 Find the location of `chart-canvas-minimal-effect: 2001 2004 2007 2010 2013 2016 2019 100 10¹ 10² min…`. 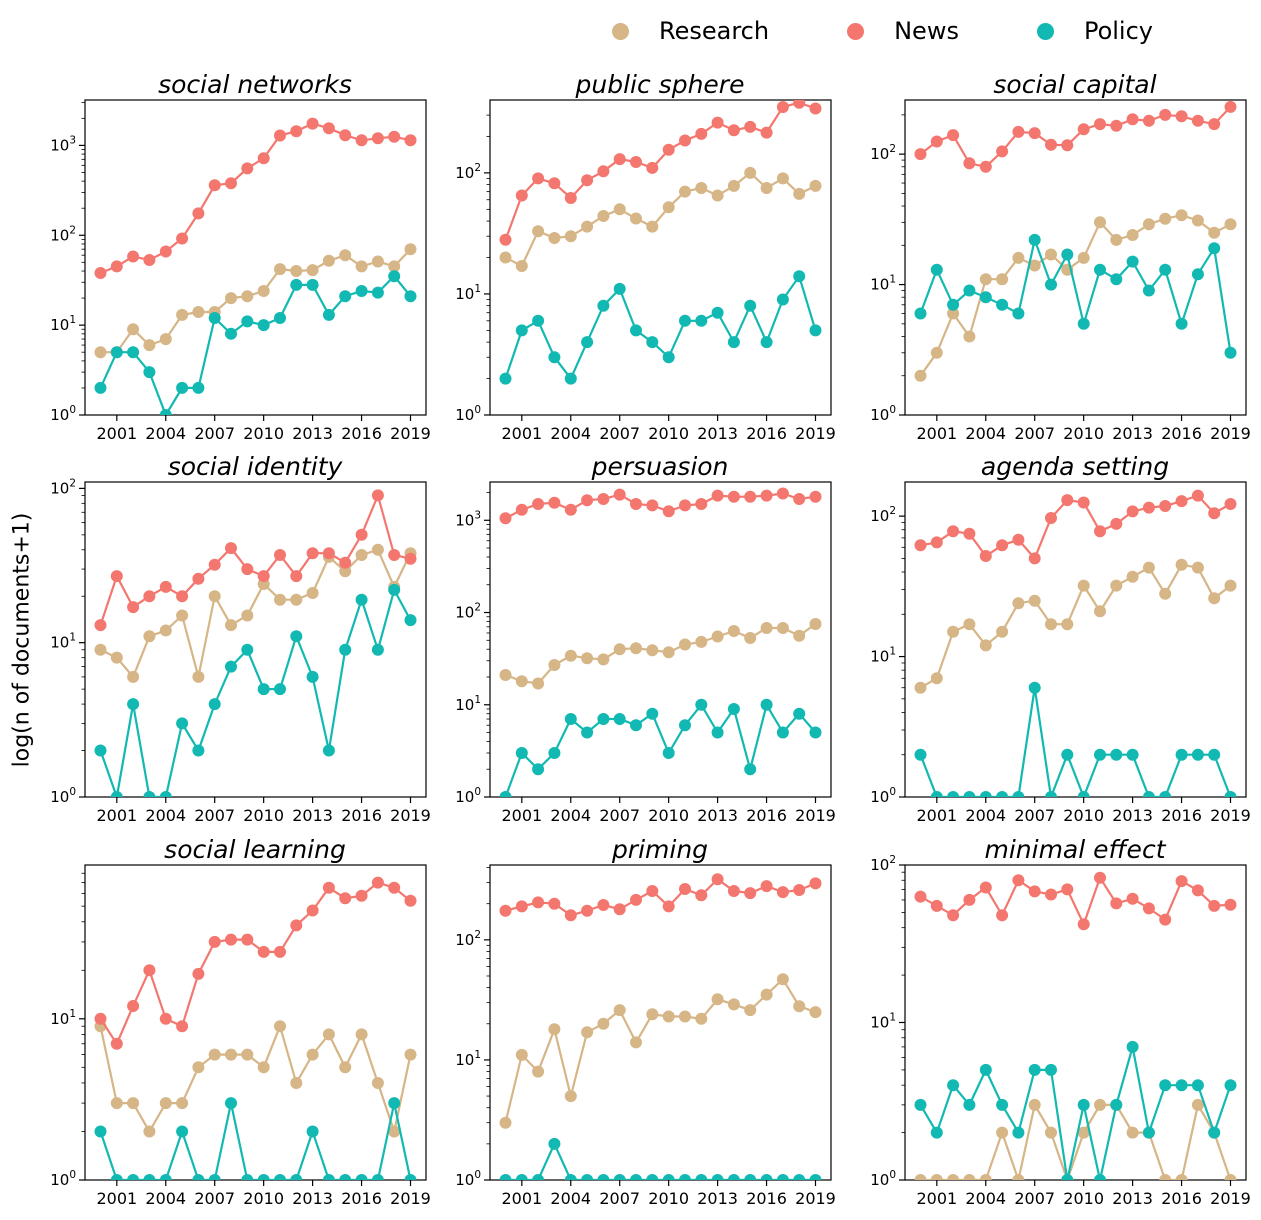

chart-canvas-minimal-effect: 2001 2004 2007 2010 2013 2016 2019 100 10¹ 10² min… is located at coordinates (1060, 1021).